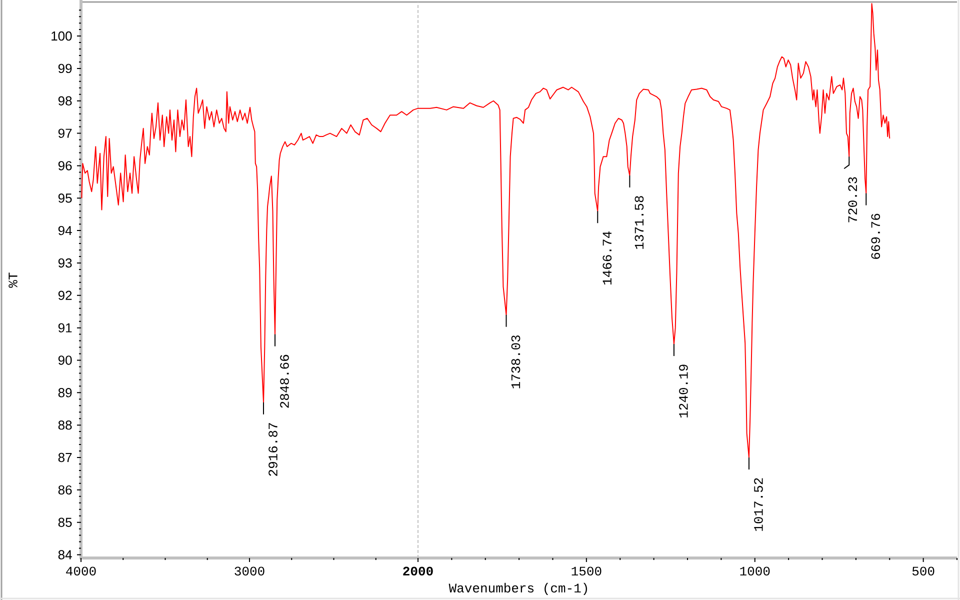 This screenshot has height=600, width=960. What do you see at coordinates (249, 571) in the screenshot?
I see `x-tick-label: 3000` at bounding box center [249, 571].